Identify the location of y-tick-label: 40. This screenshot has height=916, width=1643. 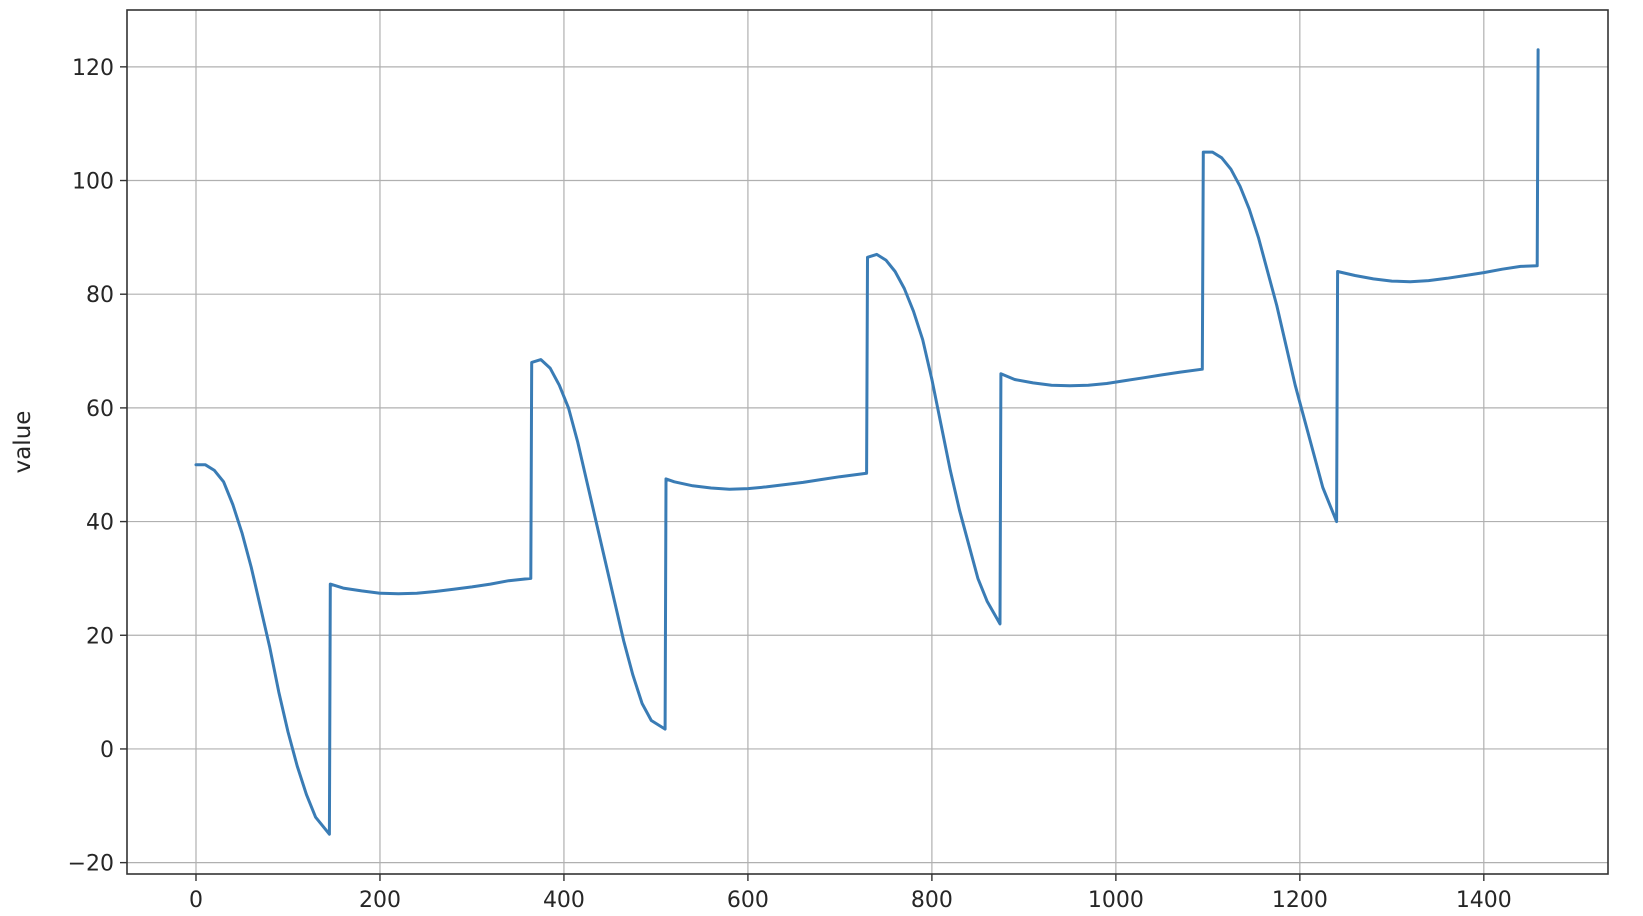
(100, 523).